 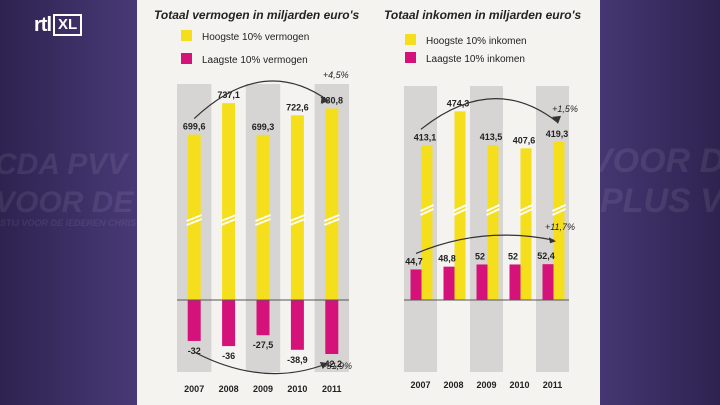 What do you see at coordinates (557, 134) in the screenshot?
I see `chart2-label-high-2011: 419,3` at bounding box center [557, 134].